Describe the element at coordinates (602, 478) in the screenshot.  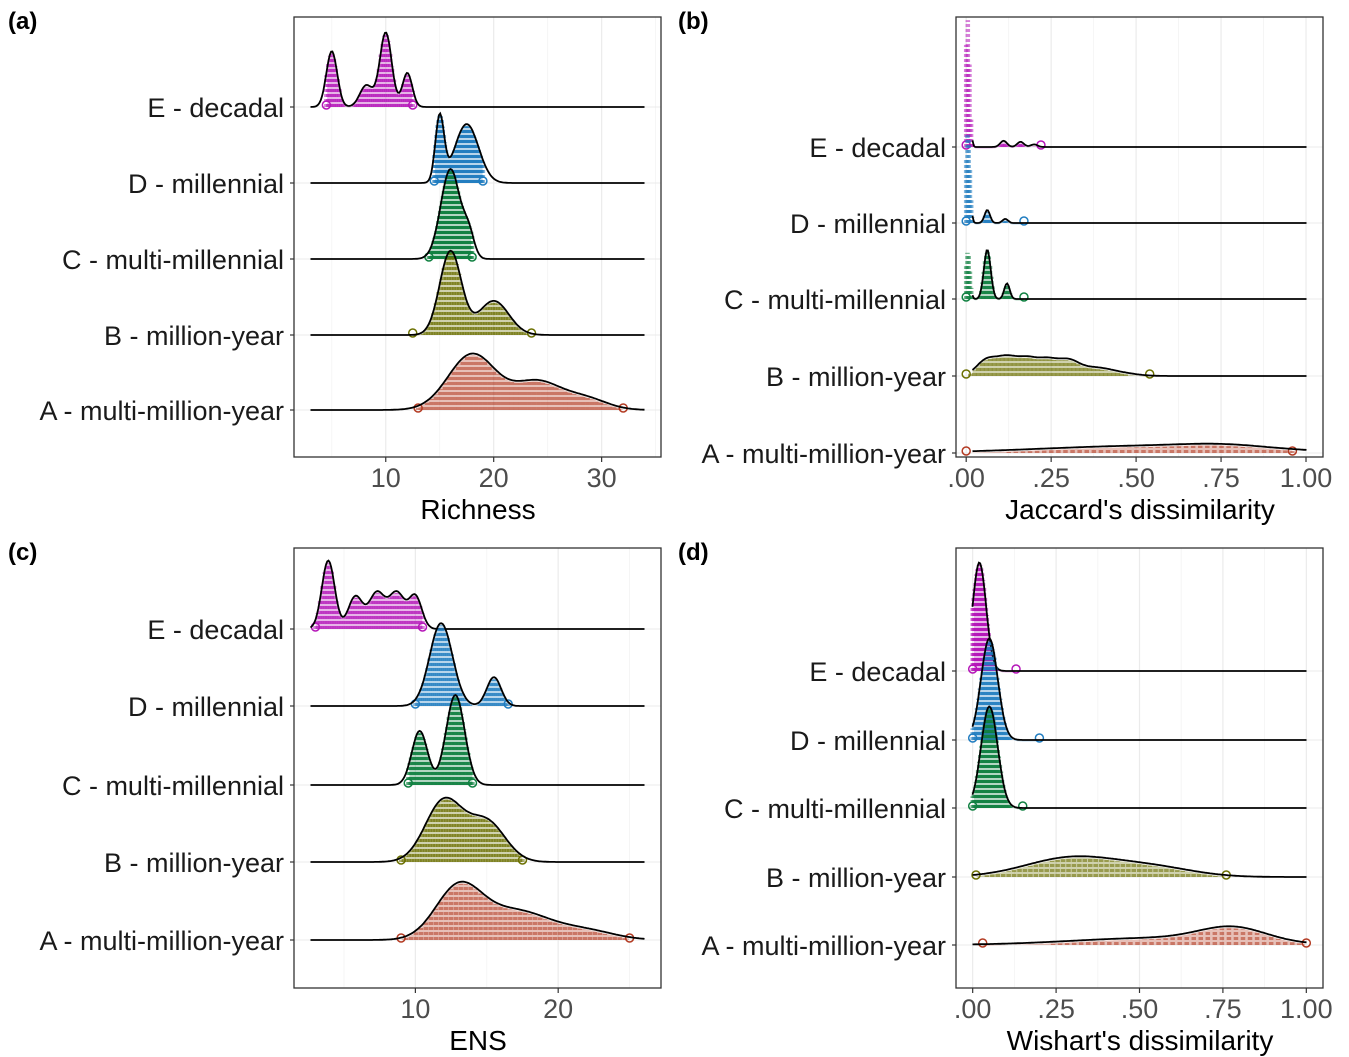
I see `x-tick-label: 30` at that location.